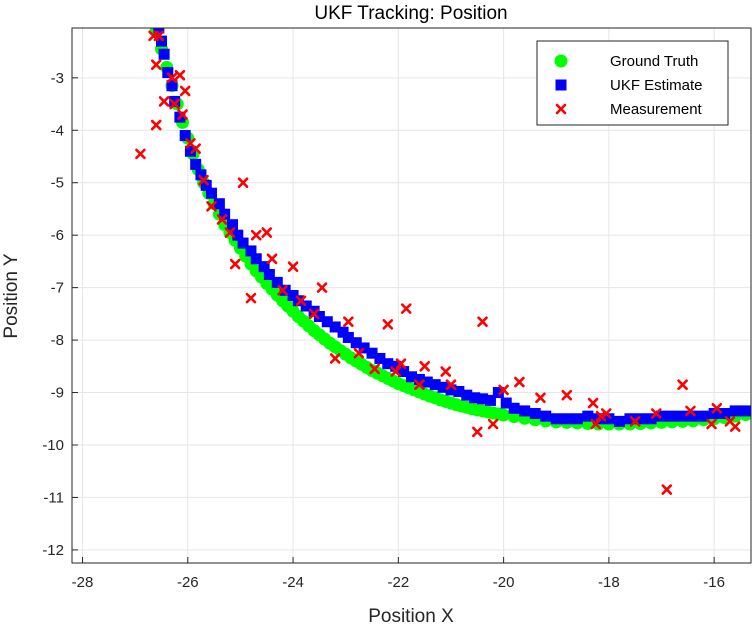 The height and width of the screenshot is (626, 752). I want to click on legend-label: Measurement, so click(656, 109).